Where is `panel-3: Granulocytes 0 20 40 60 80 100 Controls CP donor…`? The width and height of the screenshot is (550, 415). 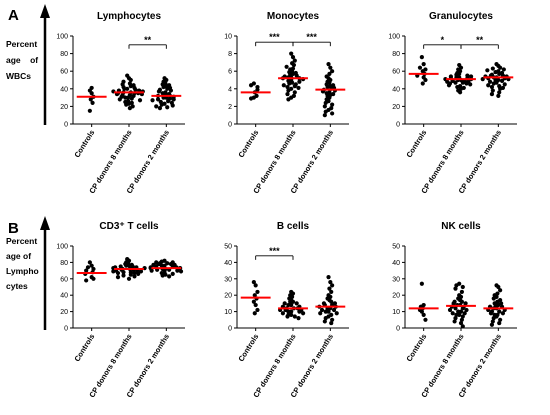
panel-3: Granulocytes 0 20 40 60 80 100 Controls CP donor… is located at coordinates (452, 103).